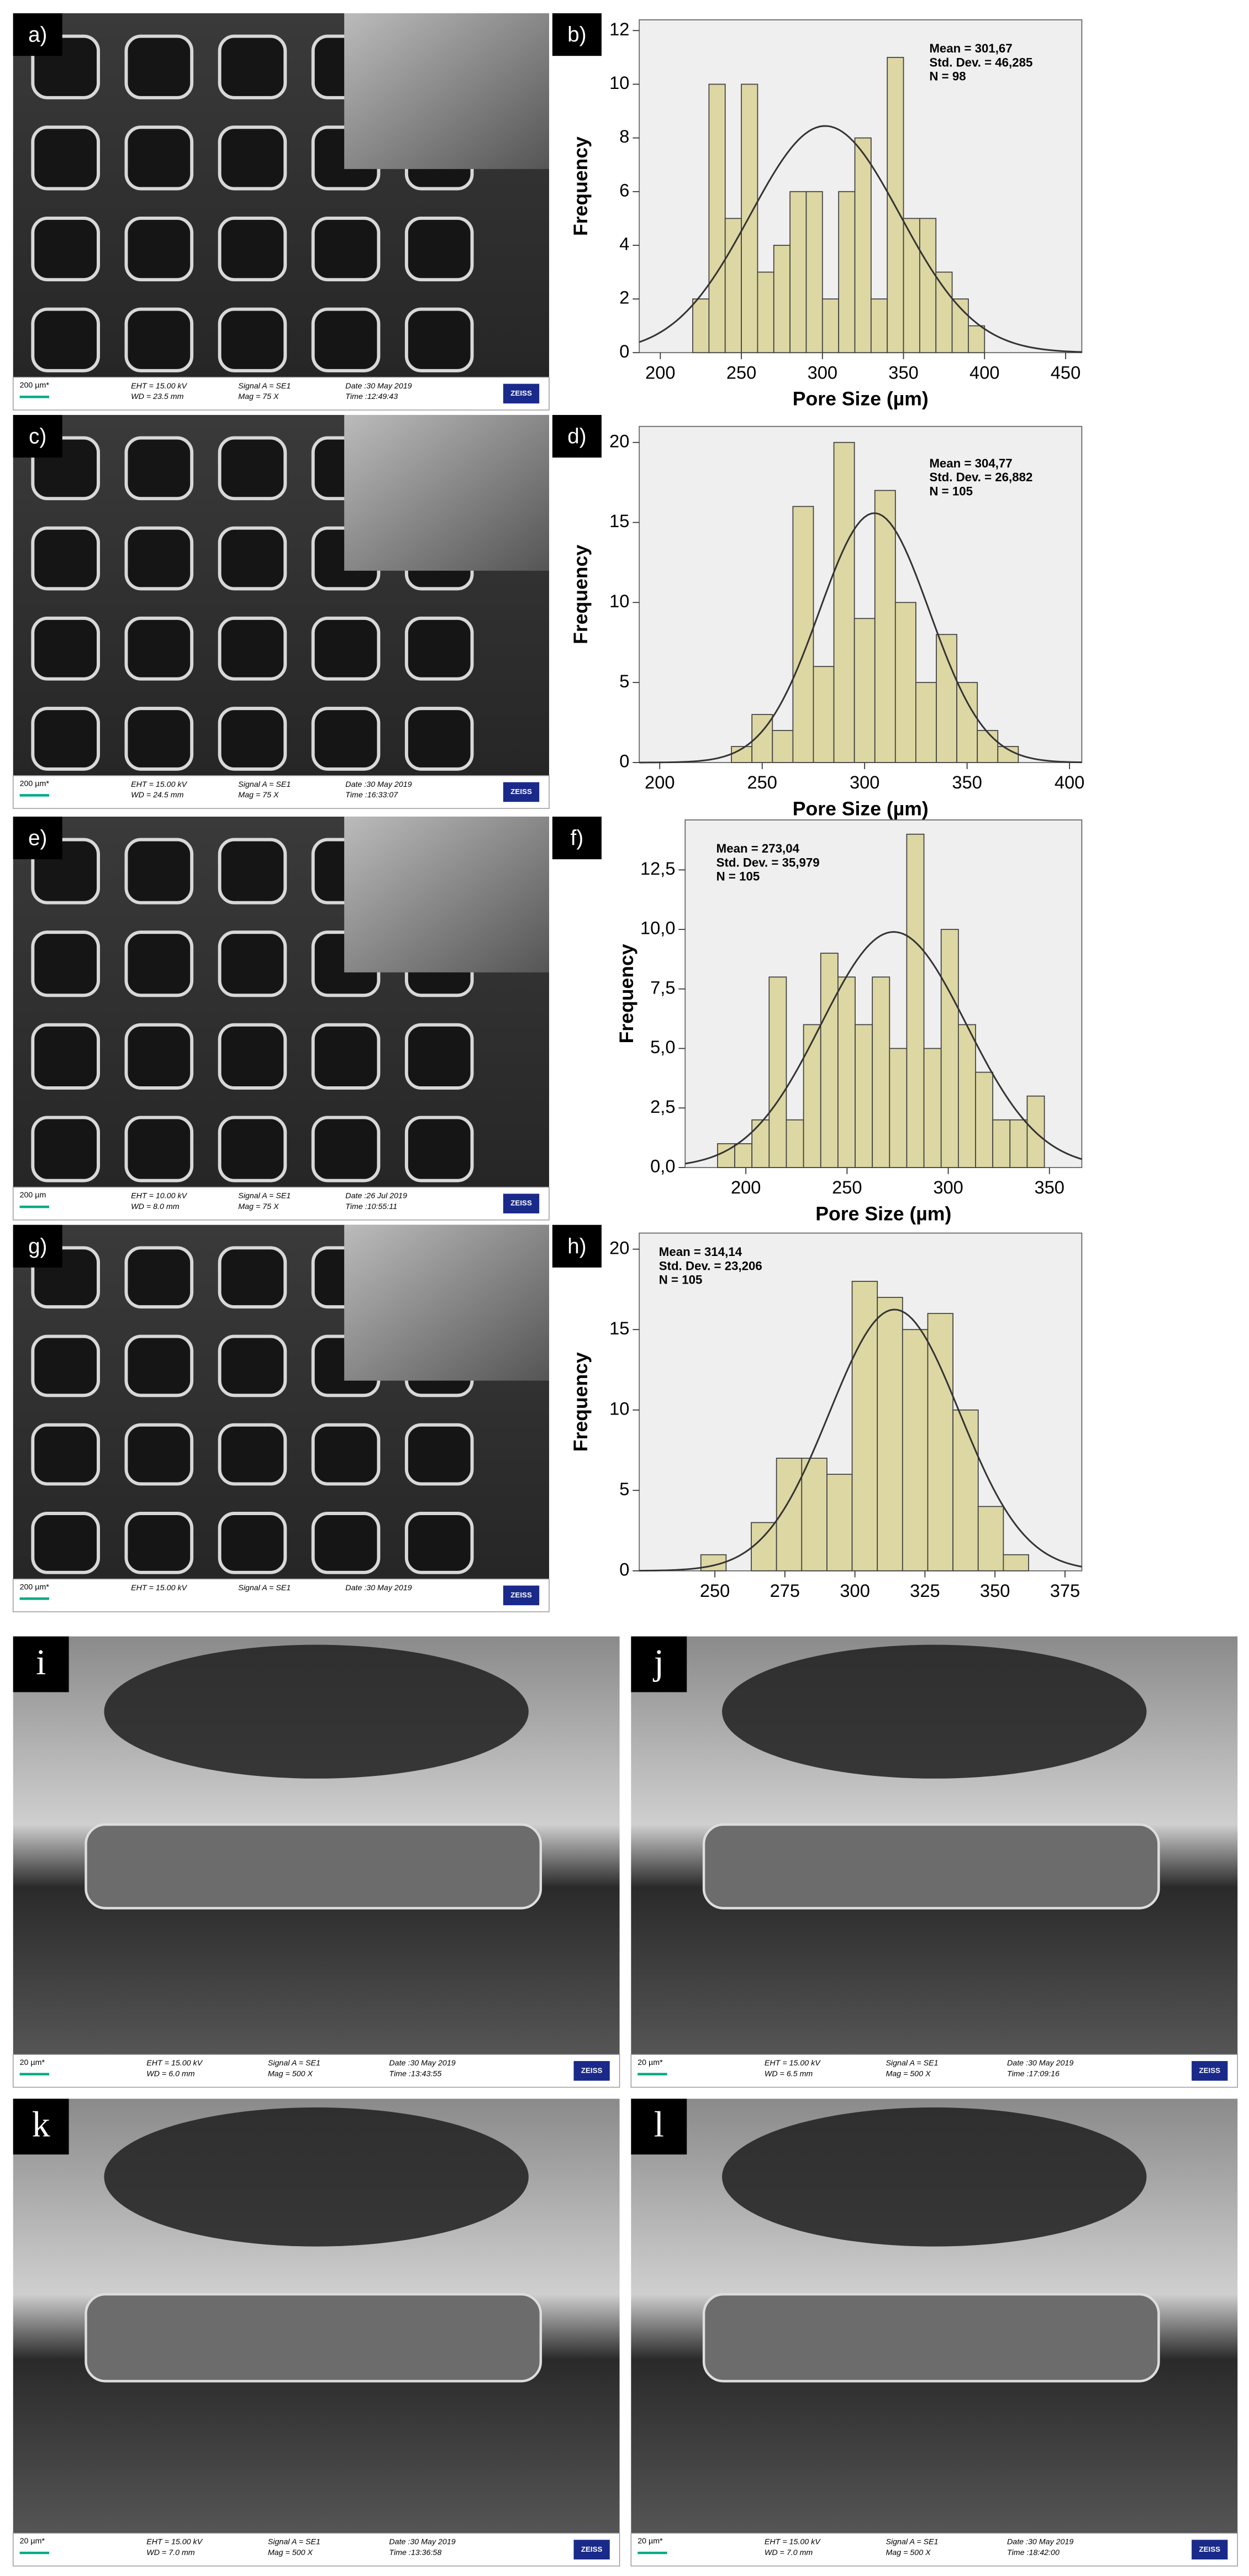  What do you see at coordinates (789, 2552) in the screenshot?
I see `info-wd: WD = 7.0 mm` at bounding box center [789, 2552].